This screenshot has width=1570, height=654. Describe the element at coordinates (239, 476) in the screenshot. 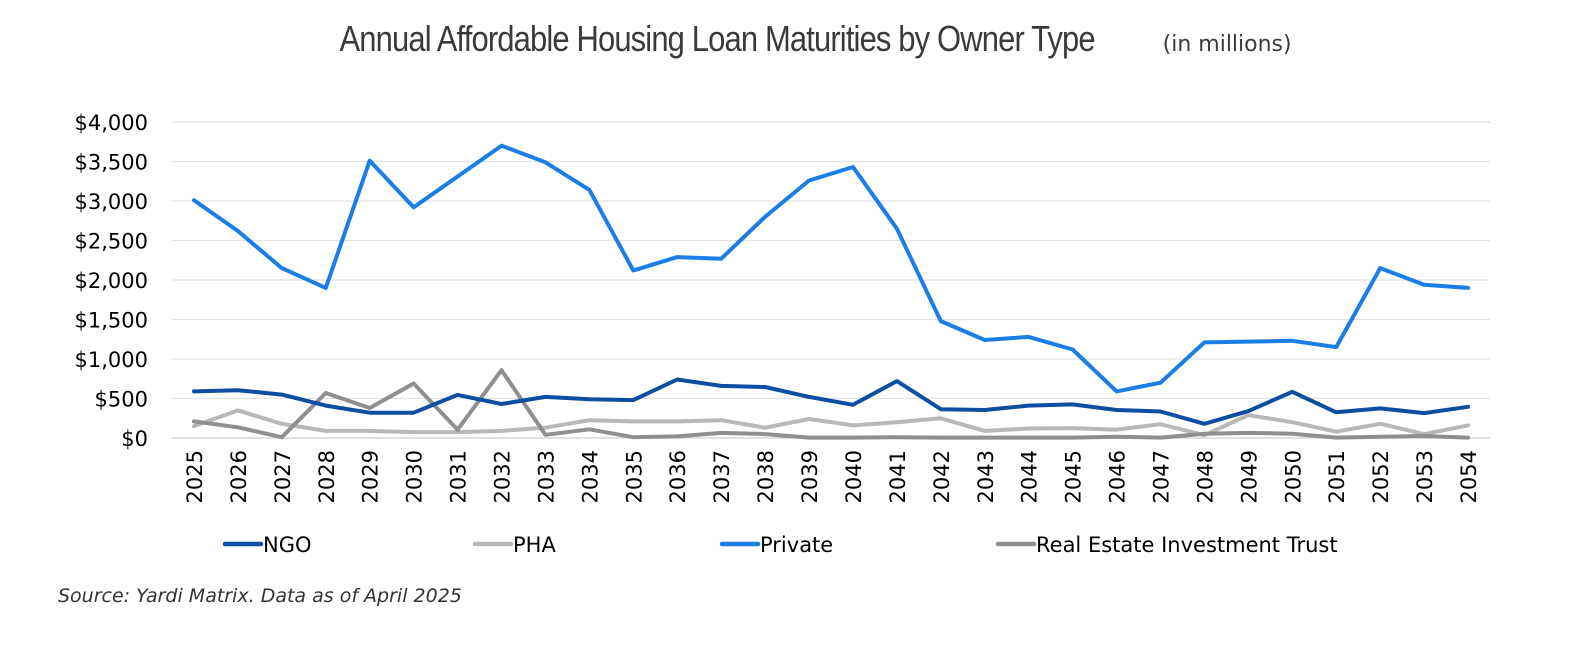

I see `x-tick-label: 2026` at that location.